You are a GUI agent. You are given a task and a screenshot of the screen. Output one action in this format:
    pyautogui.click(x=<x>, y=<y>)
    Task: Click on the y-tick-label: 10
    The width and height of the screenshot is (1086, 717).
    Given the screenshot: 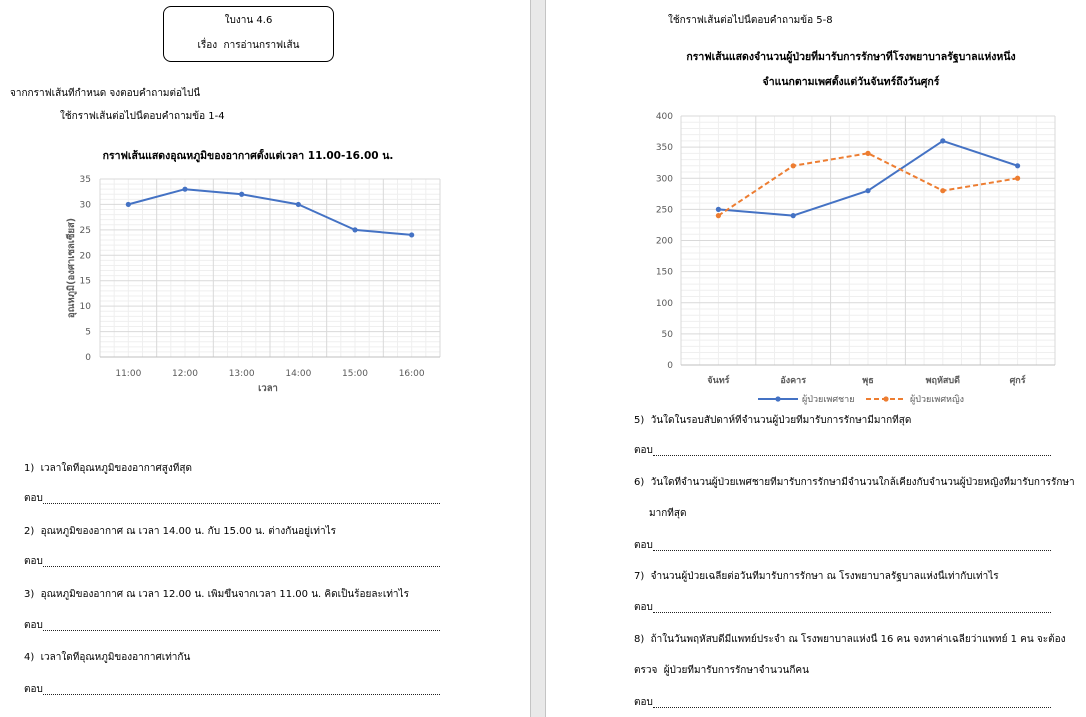 What is the action you would take?
    pyautogui.click(x=86, y=307)
    